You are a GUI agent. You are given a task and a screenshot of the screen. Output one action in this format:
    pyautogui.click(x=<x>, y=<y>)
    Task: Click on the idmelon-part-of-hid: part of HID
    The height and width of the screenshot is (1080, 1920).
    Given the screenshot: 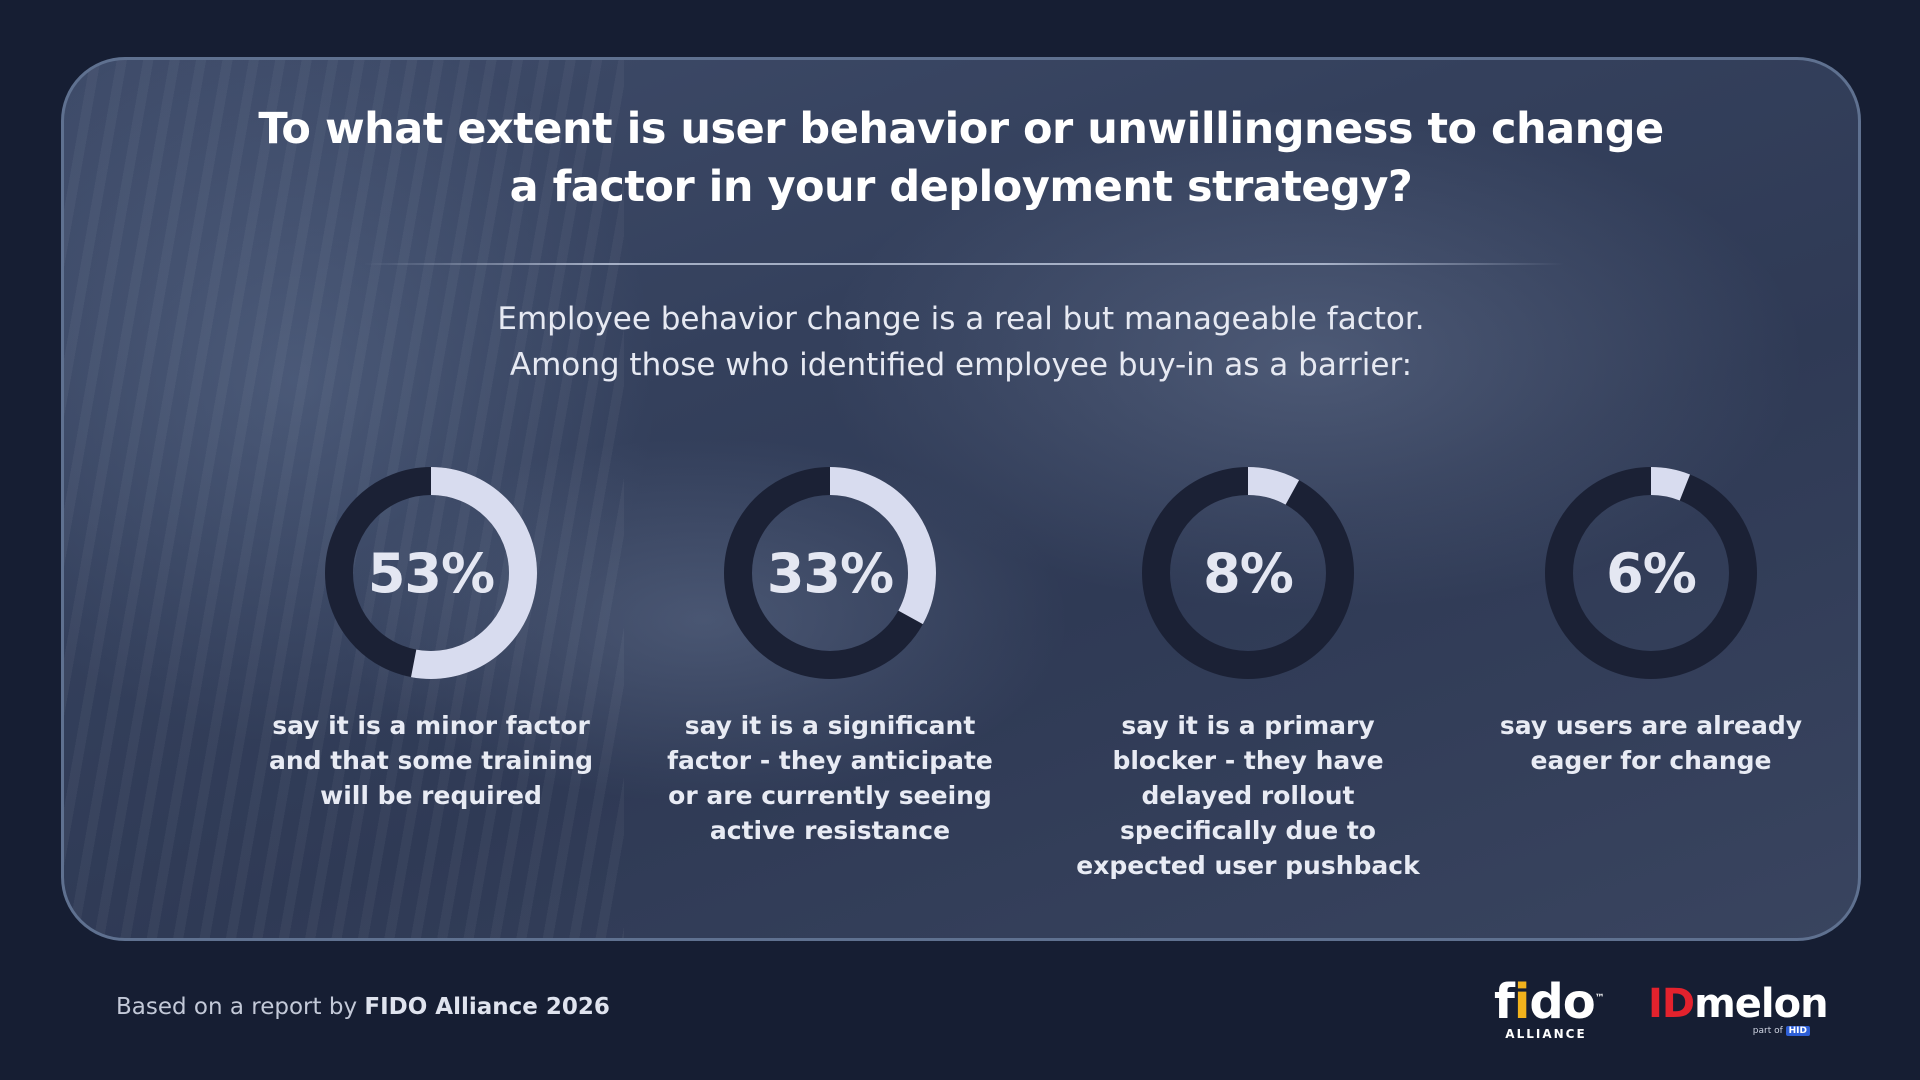 What is the action you would take?
    pyautogui.click(x=1729, y=1031)
    